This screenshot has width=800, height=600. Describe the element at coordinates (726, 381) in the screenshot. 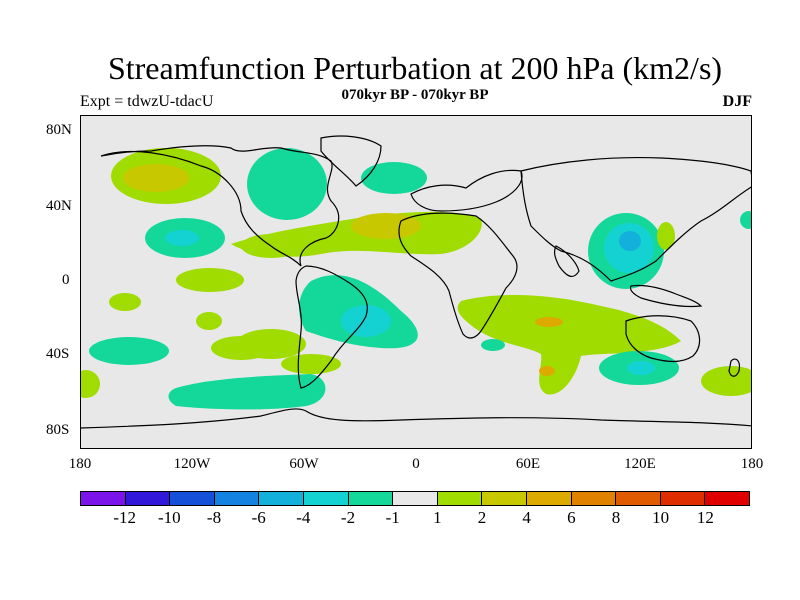

I see `fill-newzealand-pos` at that location.